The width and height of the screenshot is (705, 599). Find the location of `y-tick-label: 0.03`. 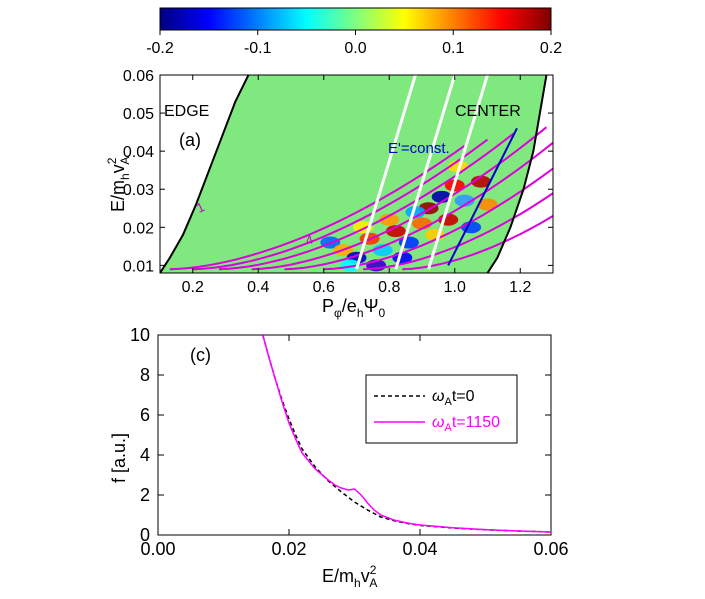

y-tick-label: 0.03 is located at coordinates (138, 190).